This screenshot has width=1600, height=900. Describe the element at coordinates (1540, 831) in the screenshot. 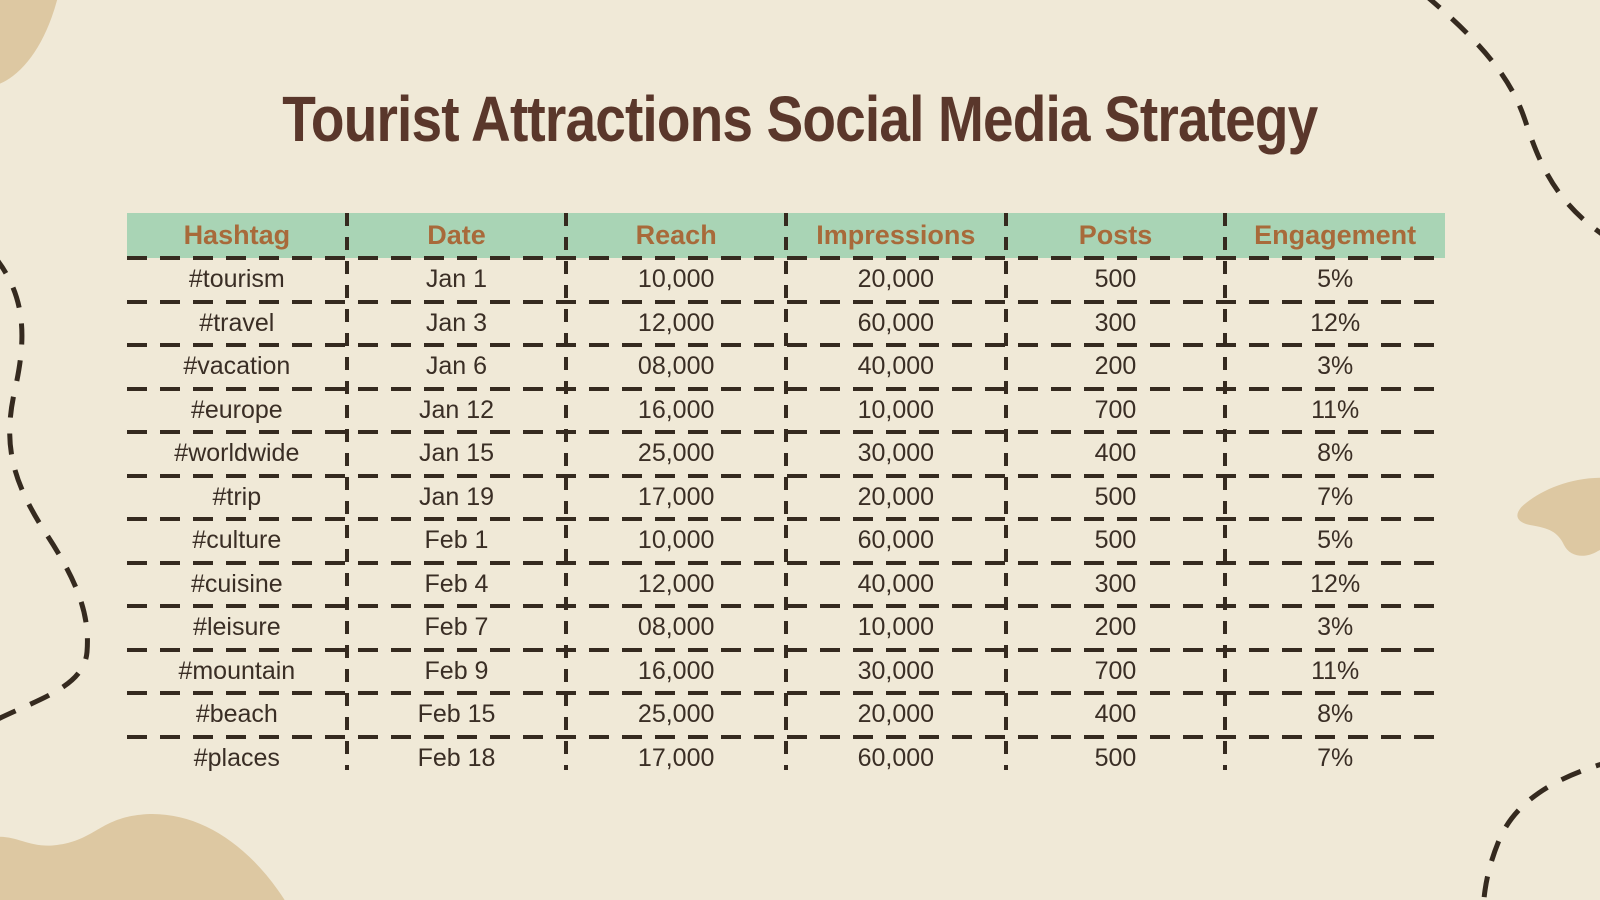

I see `dashed-curve-bottom-right` at that location.